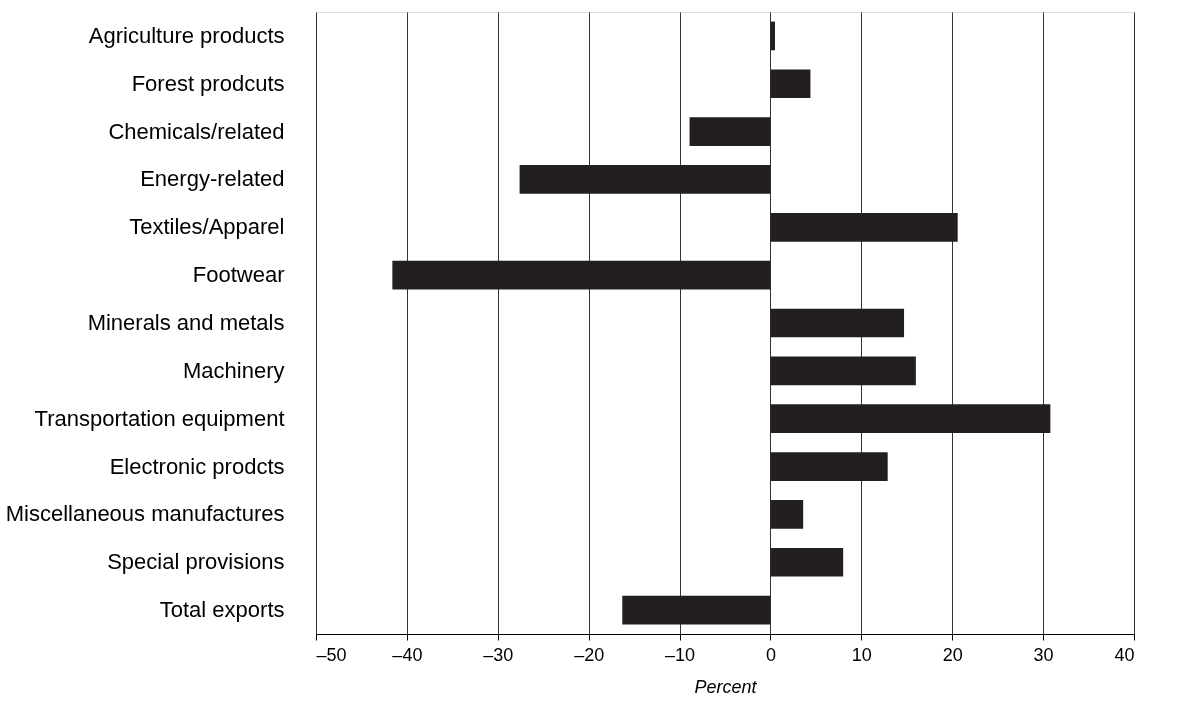  I want to click on x-tick-label: 10, so click(861, 654).